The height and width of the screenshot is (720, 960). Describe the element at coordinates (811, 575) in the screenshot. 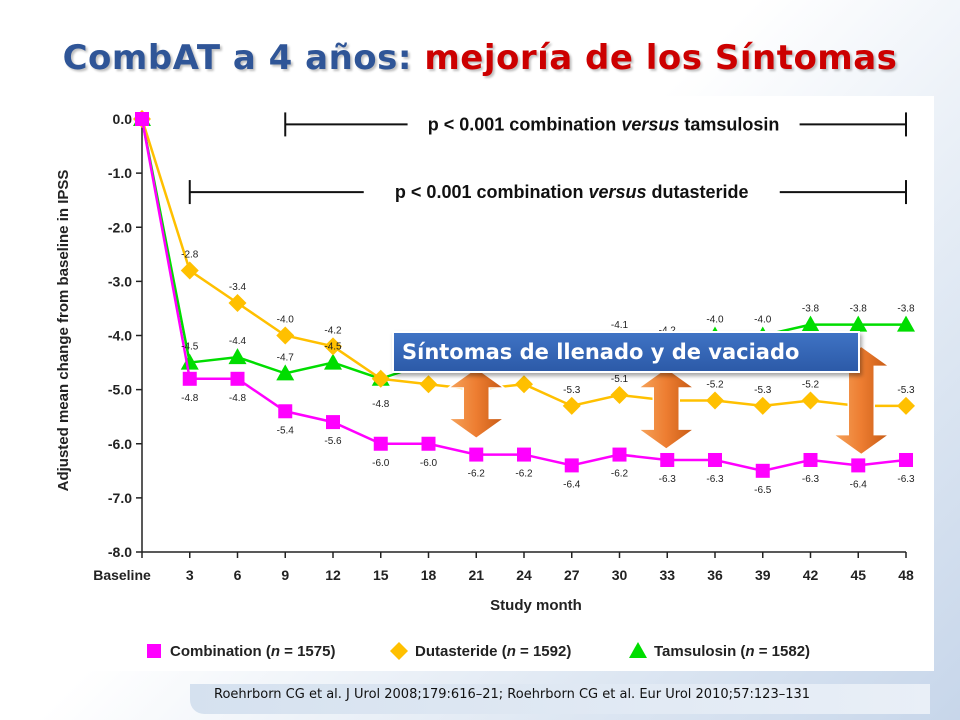

I see `x-tick-label: 42` at that location.